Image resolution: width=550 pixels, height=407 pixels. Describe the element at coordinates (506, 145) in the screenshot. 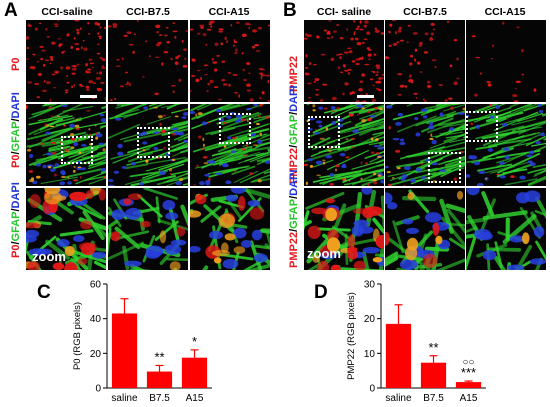

I see `micrograph-b-merge-a15` at that location.